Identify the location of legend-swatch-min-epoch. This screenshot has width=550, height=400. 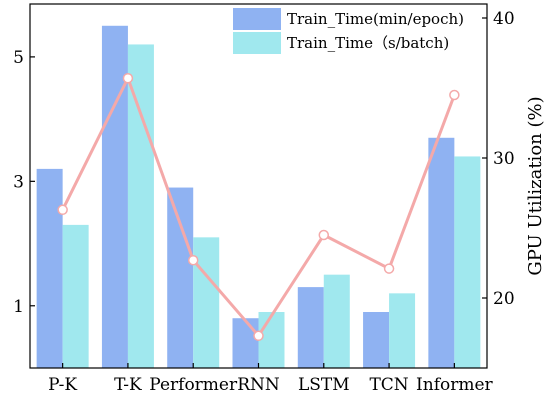
(257, 19).